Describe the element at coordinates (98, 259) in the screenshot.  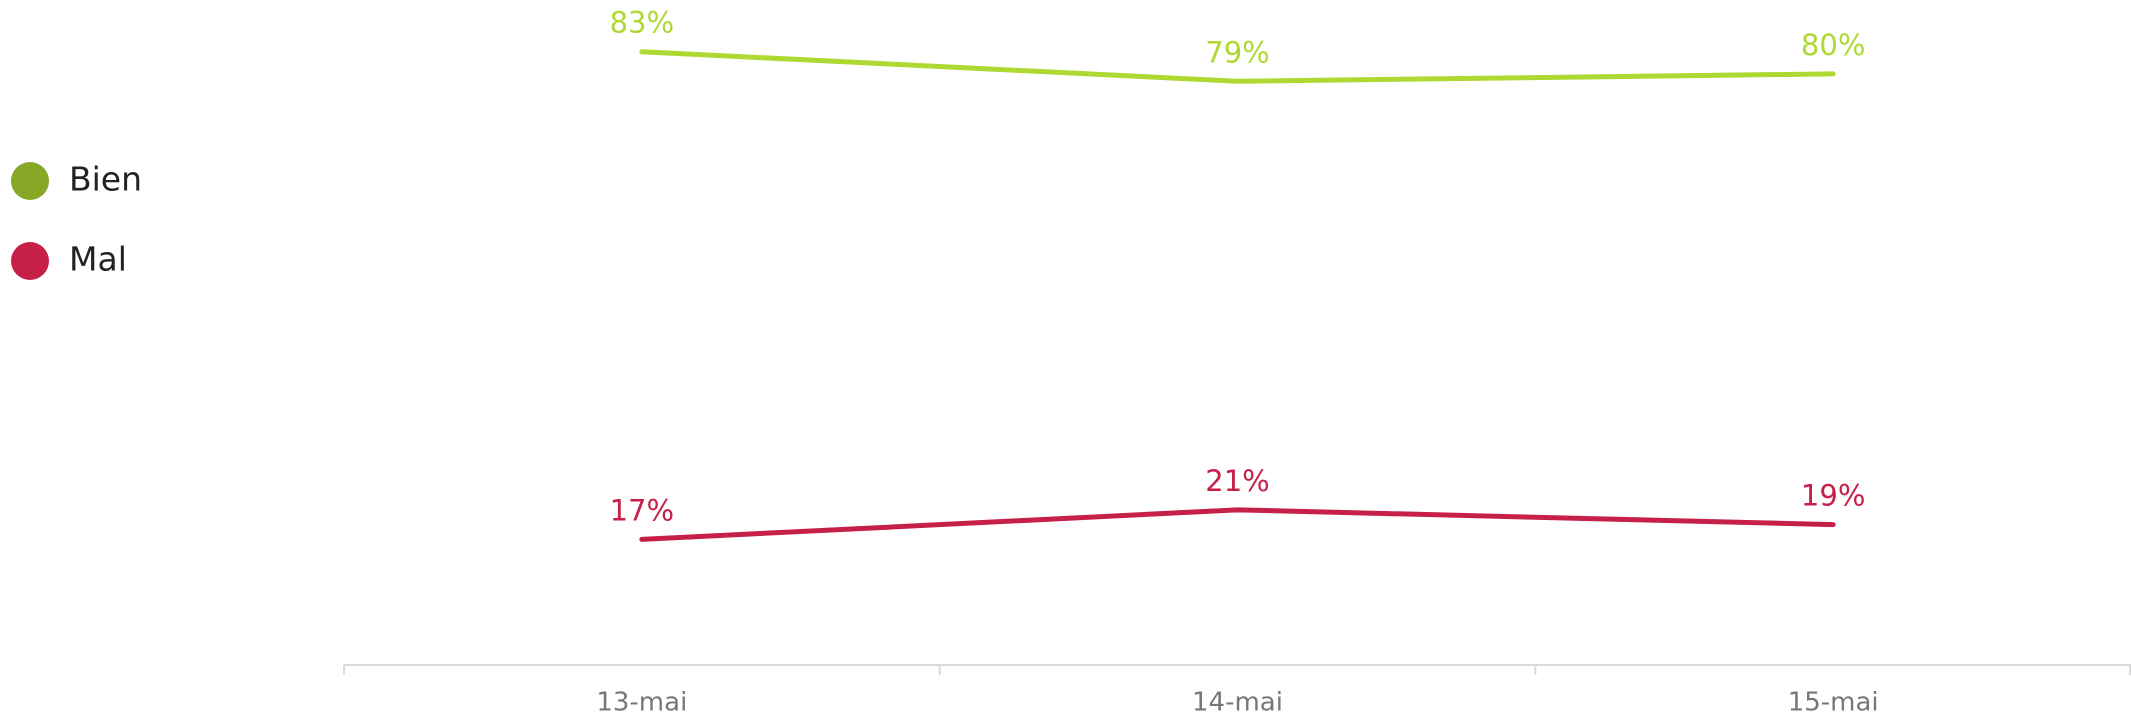
I see `legend-label: Mal` at that location.